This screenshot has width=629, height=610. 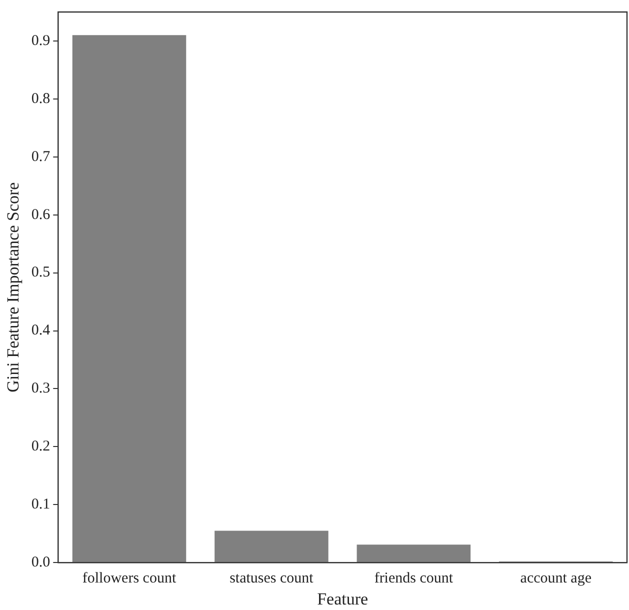 I want to click on y-tick-label: 0.4, so click(x=41, y=330).